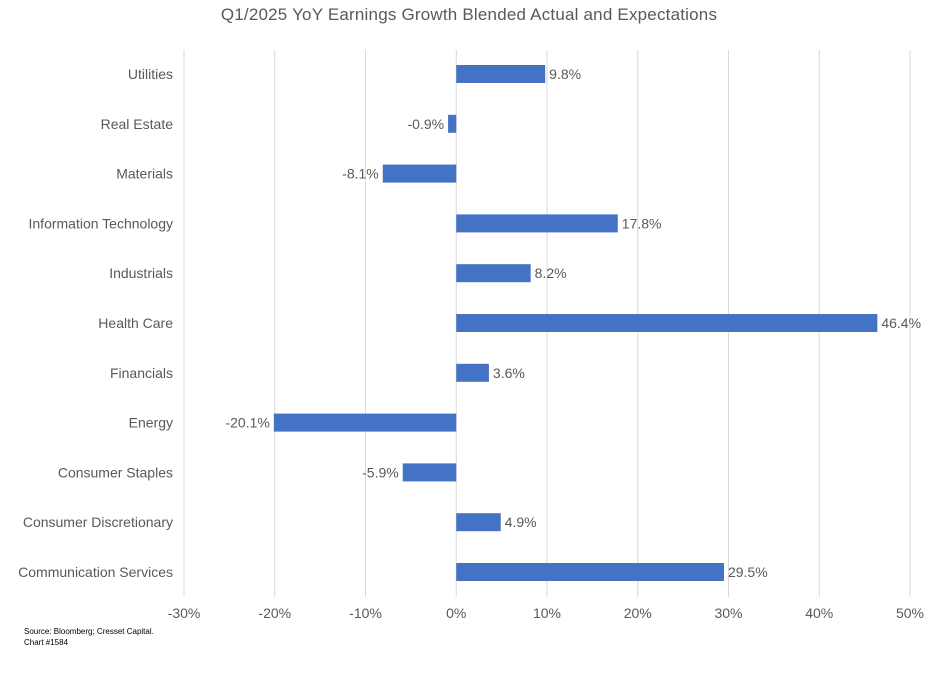 The height and width of the screenshot is (681, 938). What do you see at coordinates (819, 613) in the screenshot?
I see `x-tick-label: 40%` at bounding box center [819, 613].